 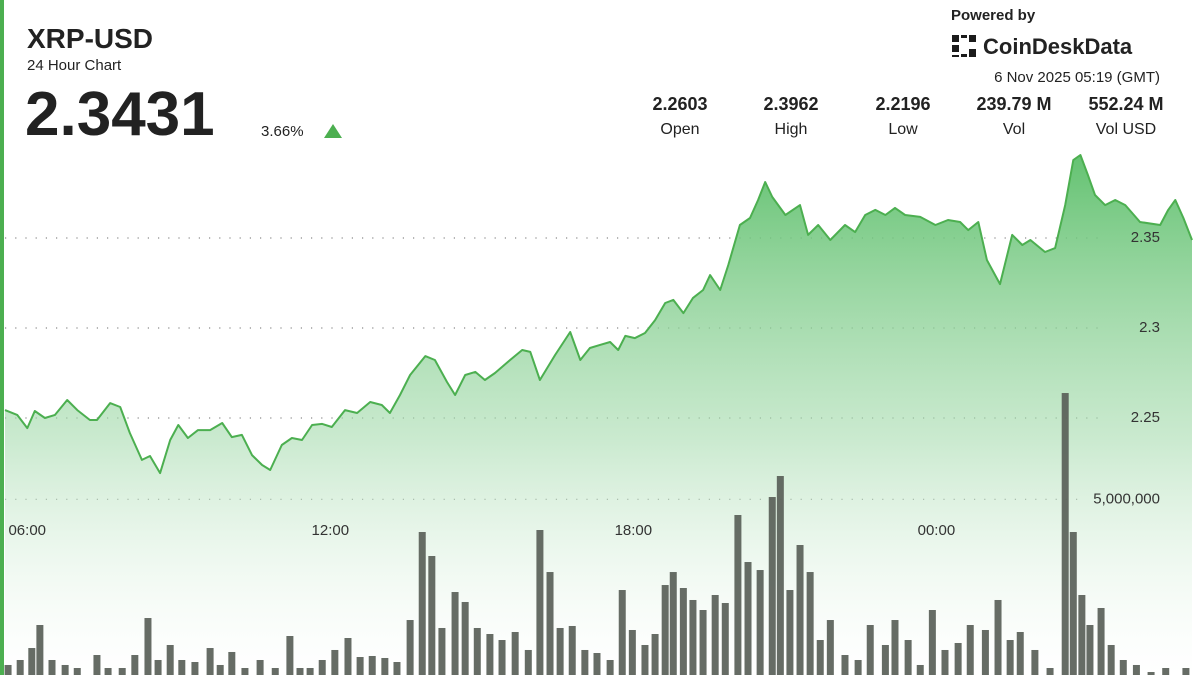 What do you see at coordinates (1058, 46) in the screenshot?
I see `brand: CoinDeskData` at bounding box center [1058, 46].